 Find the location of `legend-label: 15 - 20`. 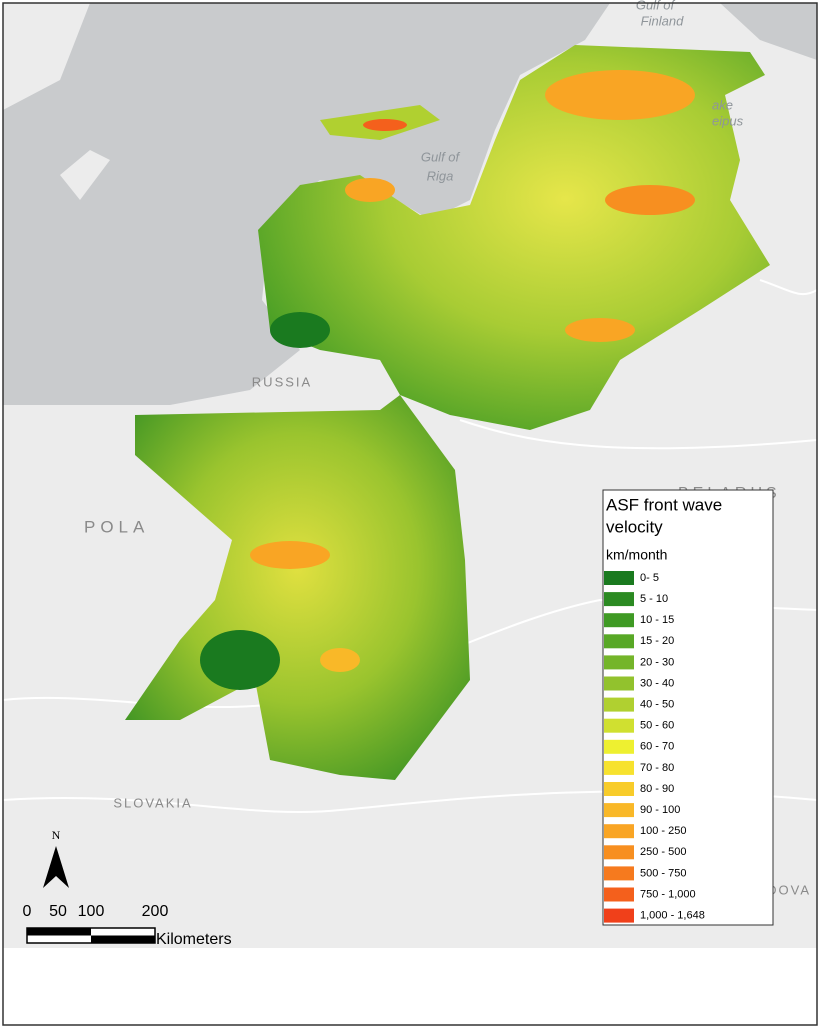

legend-label: 15 - 20 is located at coordinates (657, 641).